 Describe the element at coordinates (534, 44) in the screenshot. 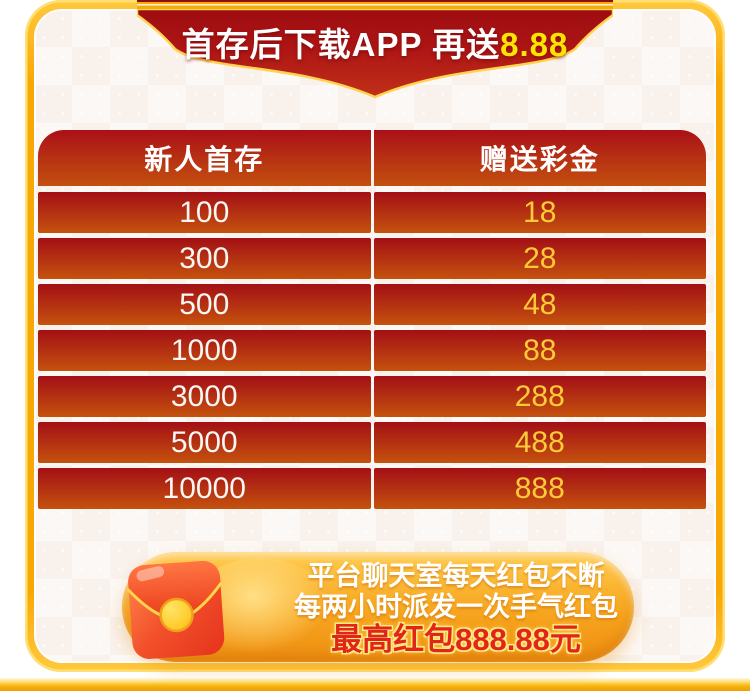

I see `banner-title-highlight: 8.88` at that location.